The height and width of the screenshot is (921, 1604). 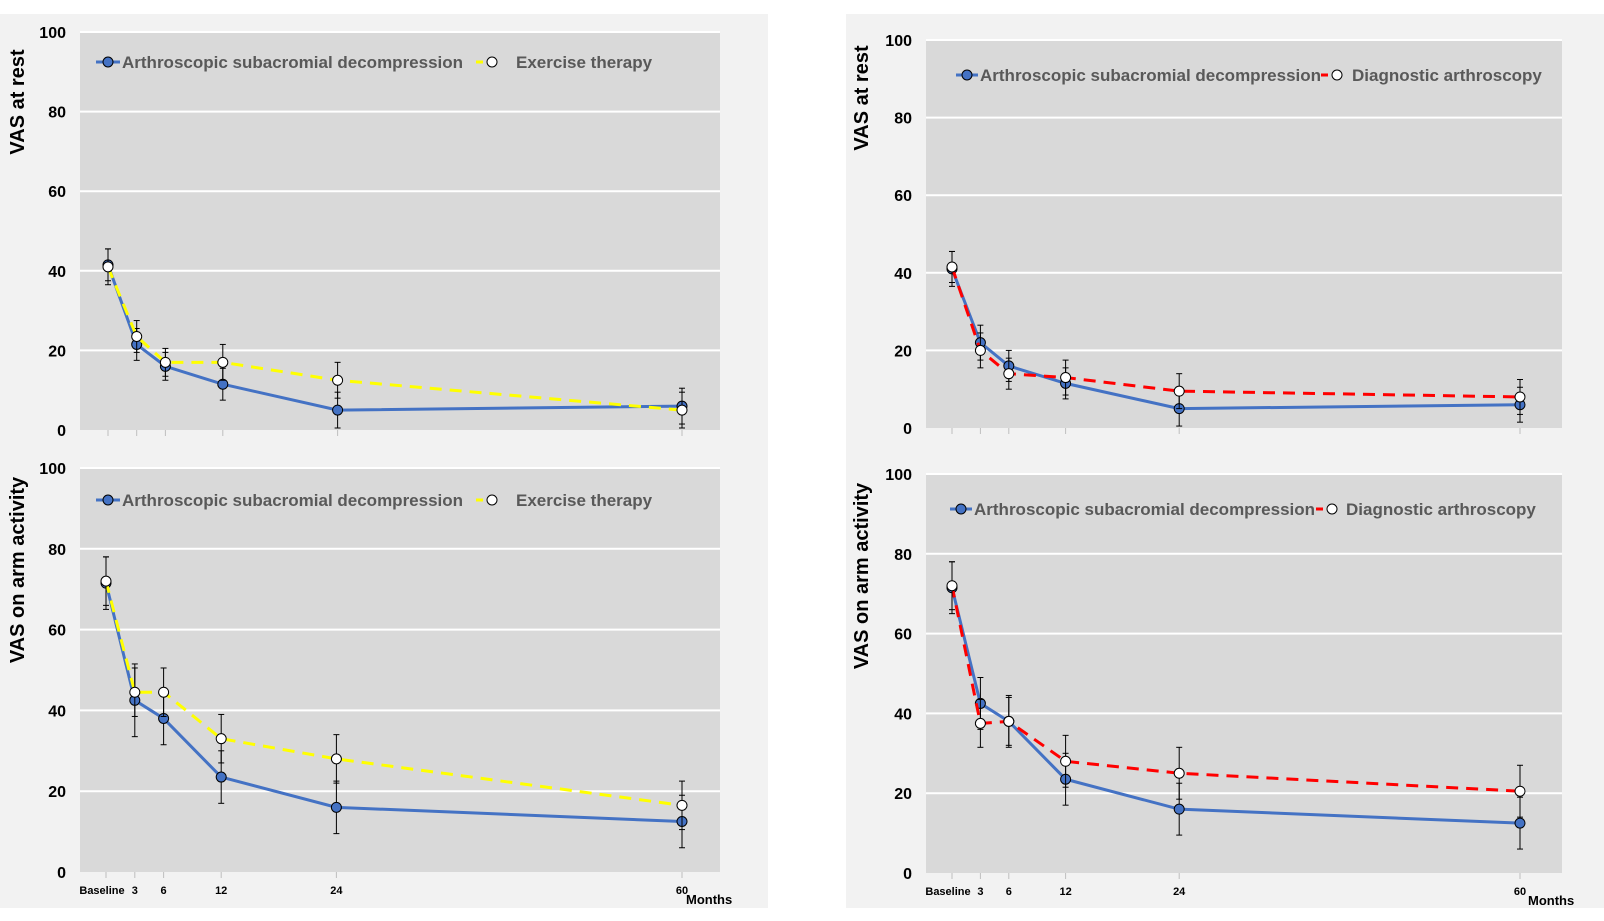 What do you see at coordinates (1065, 892) in the screenshot?
I see `x-tick-label: 12` at bounding box center [1065, 892].